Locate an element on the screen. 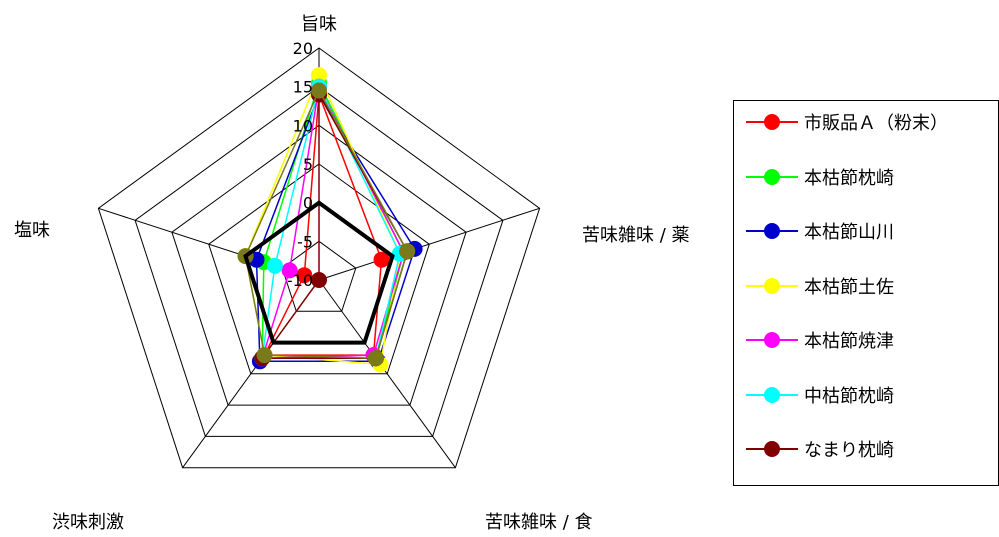  legend-label: 本枯節枕崎 is located at coordinates (849, 178).